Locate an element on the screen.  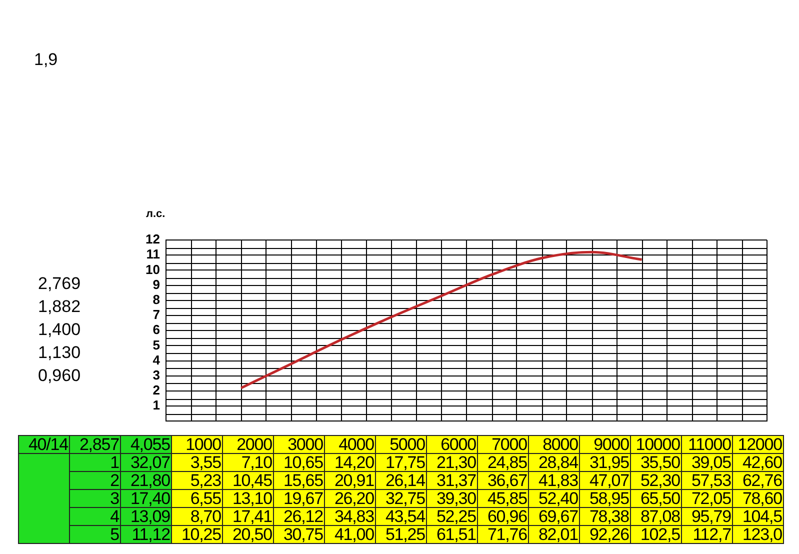
text: 1,882 is located at coordinates (59, 307).